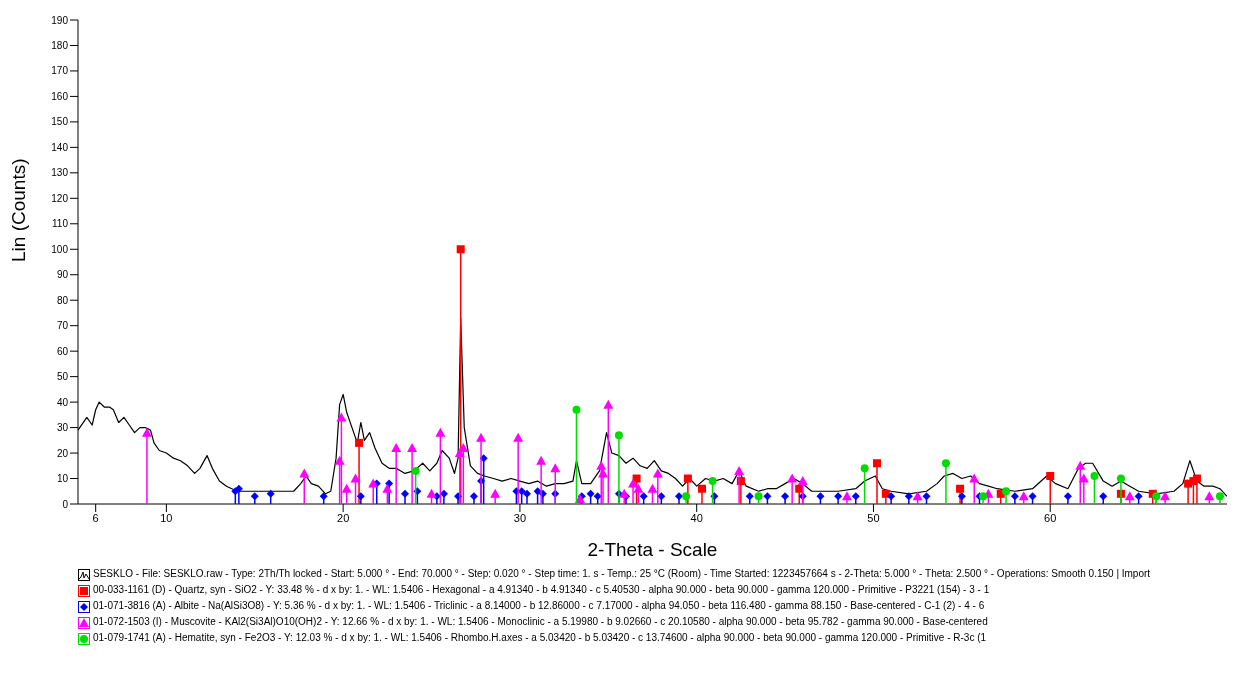  I want to click on x-tick-label: 10, so click(166, 517).